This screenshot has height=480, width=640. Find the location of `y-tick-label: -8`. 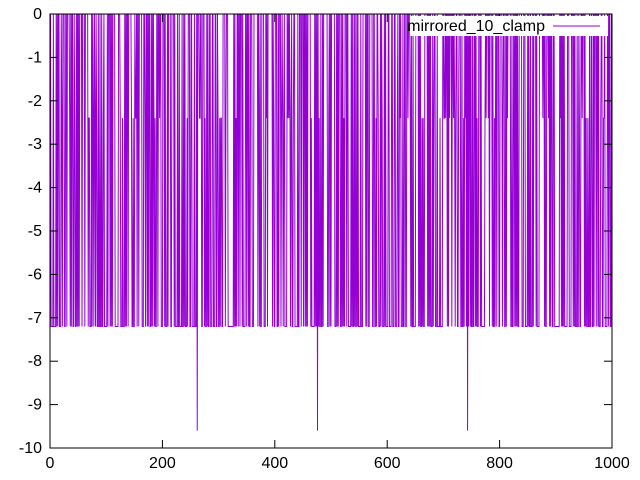

y-tick-label: -8 is located at coordinates (35, 361).